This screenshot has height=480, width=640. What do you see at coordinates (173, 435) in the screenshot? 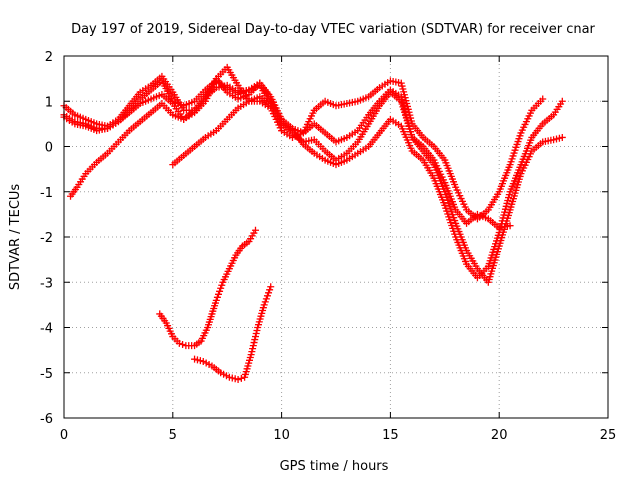
I see `x-tick-label: 5` at bounding box center [173, 435].